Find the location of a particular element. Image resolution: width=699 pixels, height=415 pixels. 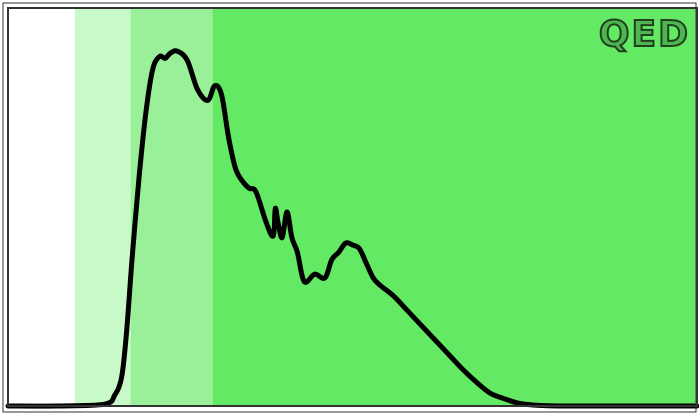

qed-label: QED is located at coordinates (644, 34).